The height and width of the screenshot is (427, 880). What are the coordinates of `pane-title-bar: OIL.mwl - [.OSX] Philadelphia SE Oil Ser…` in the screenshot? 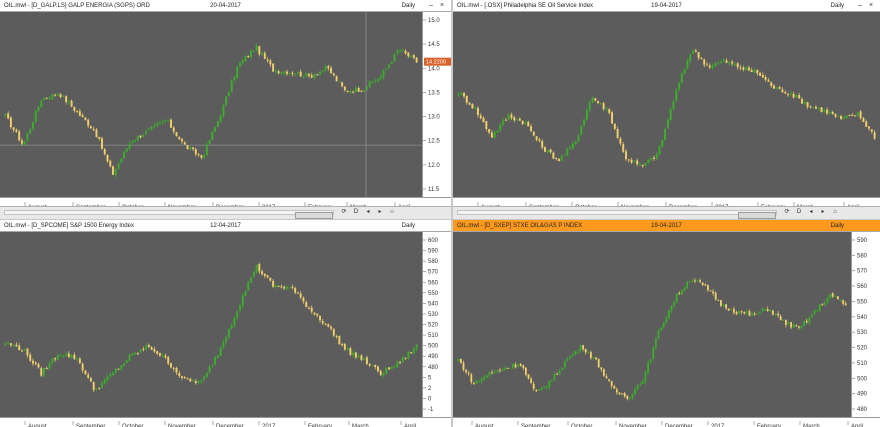 It's located at (666, 6).